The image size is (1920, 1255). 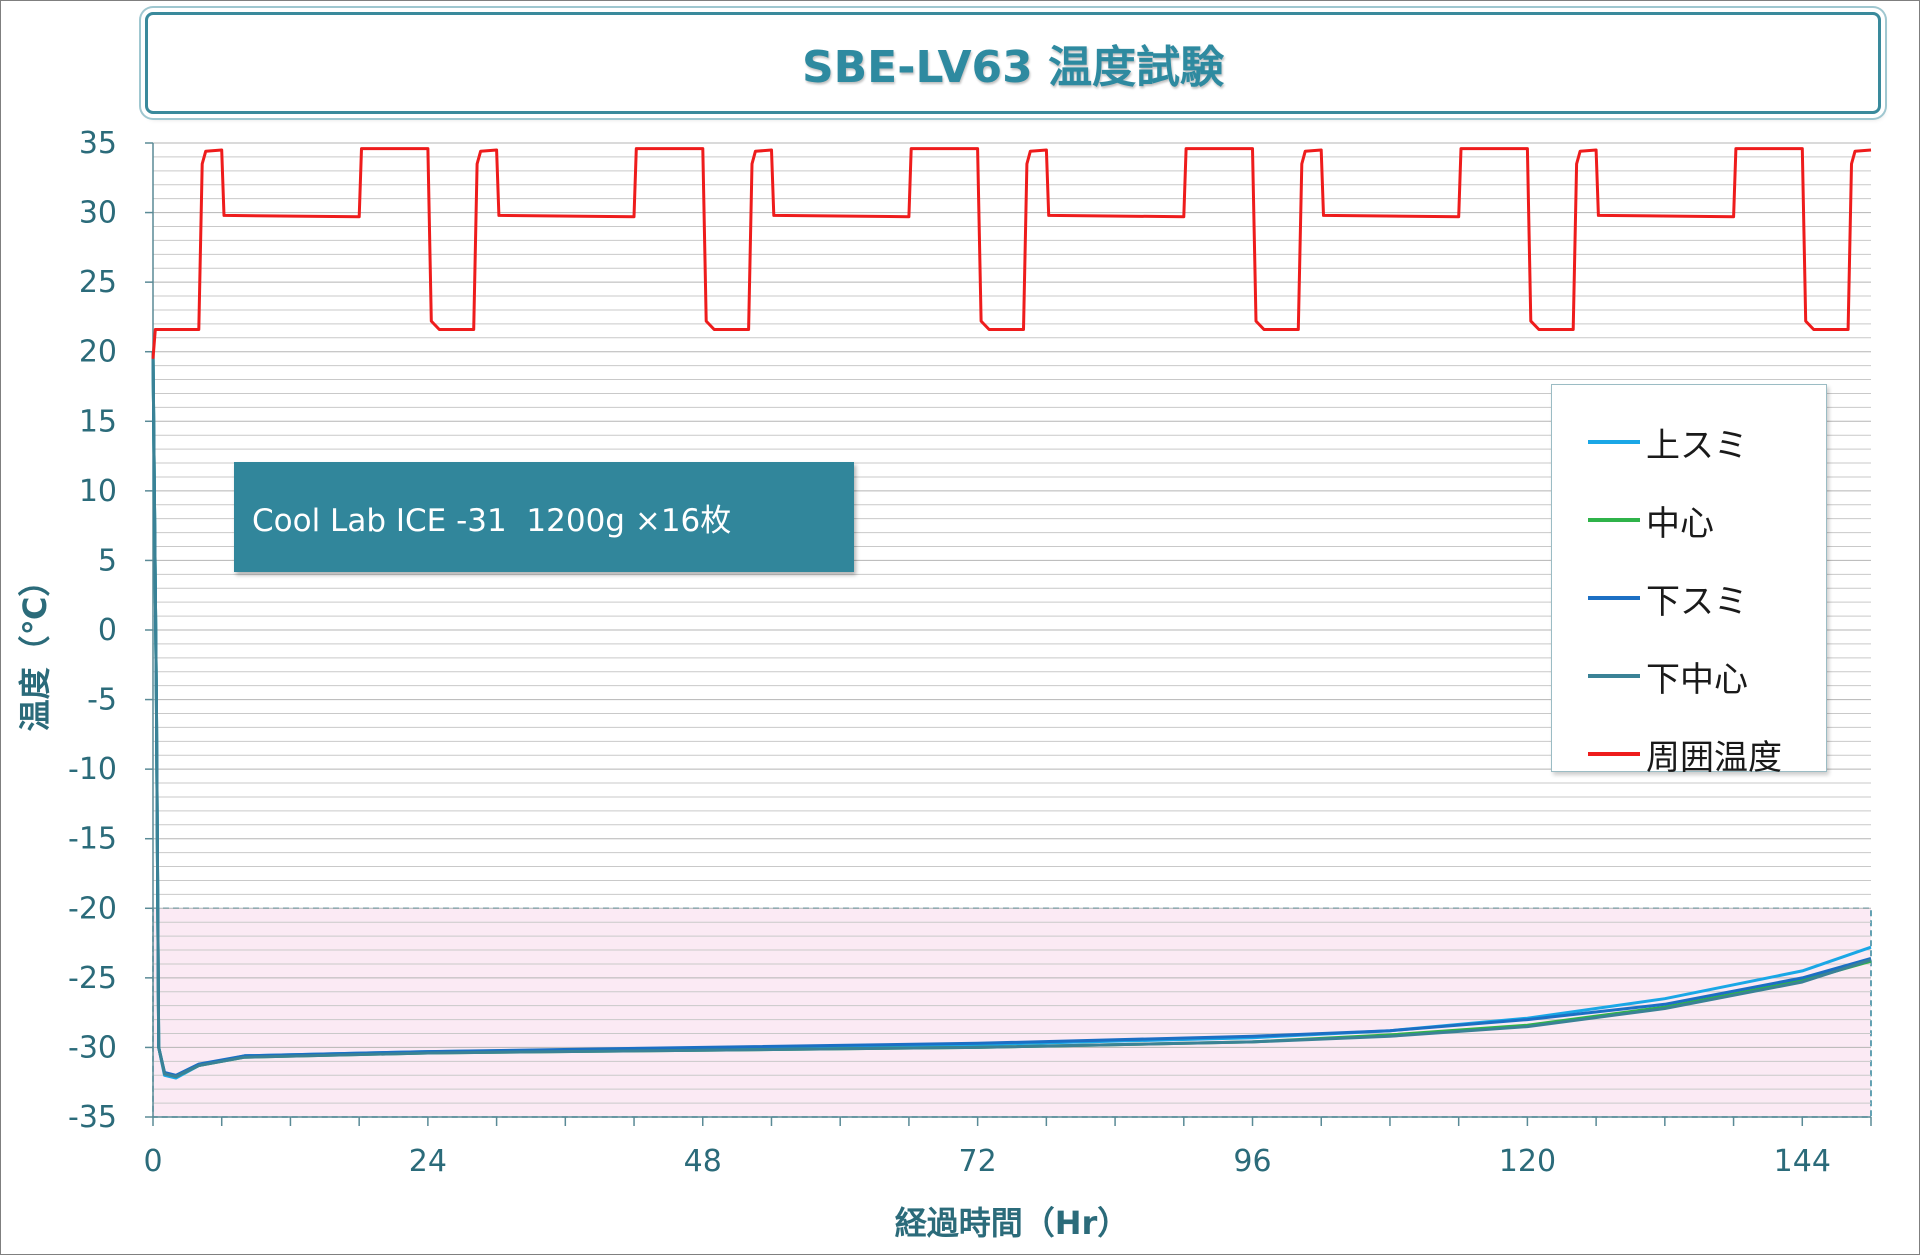 I want to click on legend-label: 中心, so click(x=1680, y=523).